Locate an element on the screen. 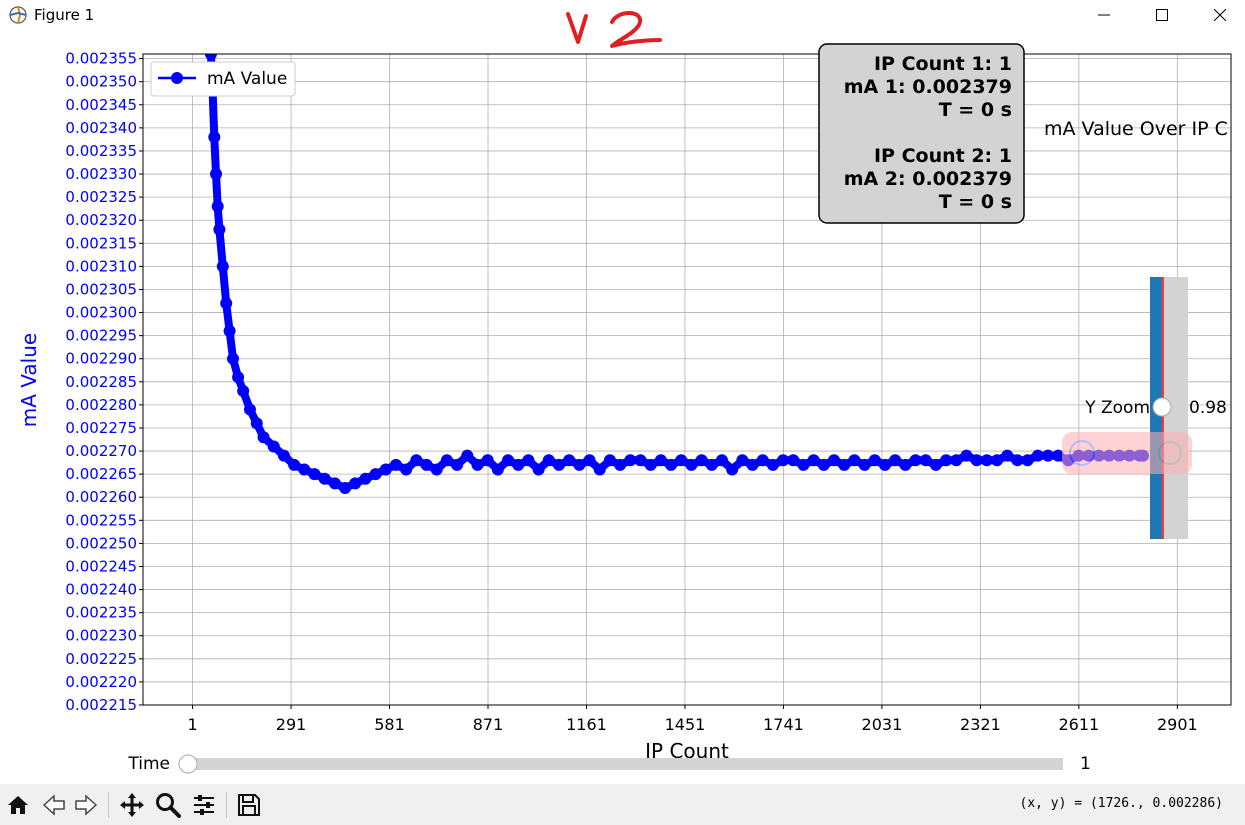  y-tick-label: 0.002255 is located at coordinates (101, 520).